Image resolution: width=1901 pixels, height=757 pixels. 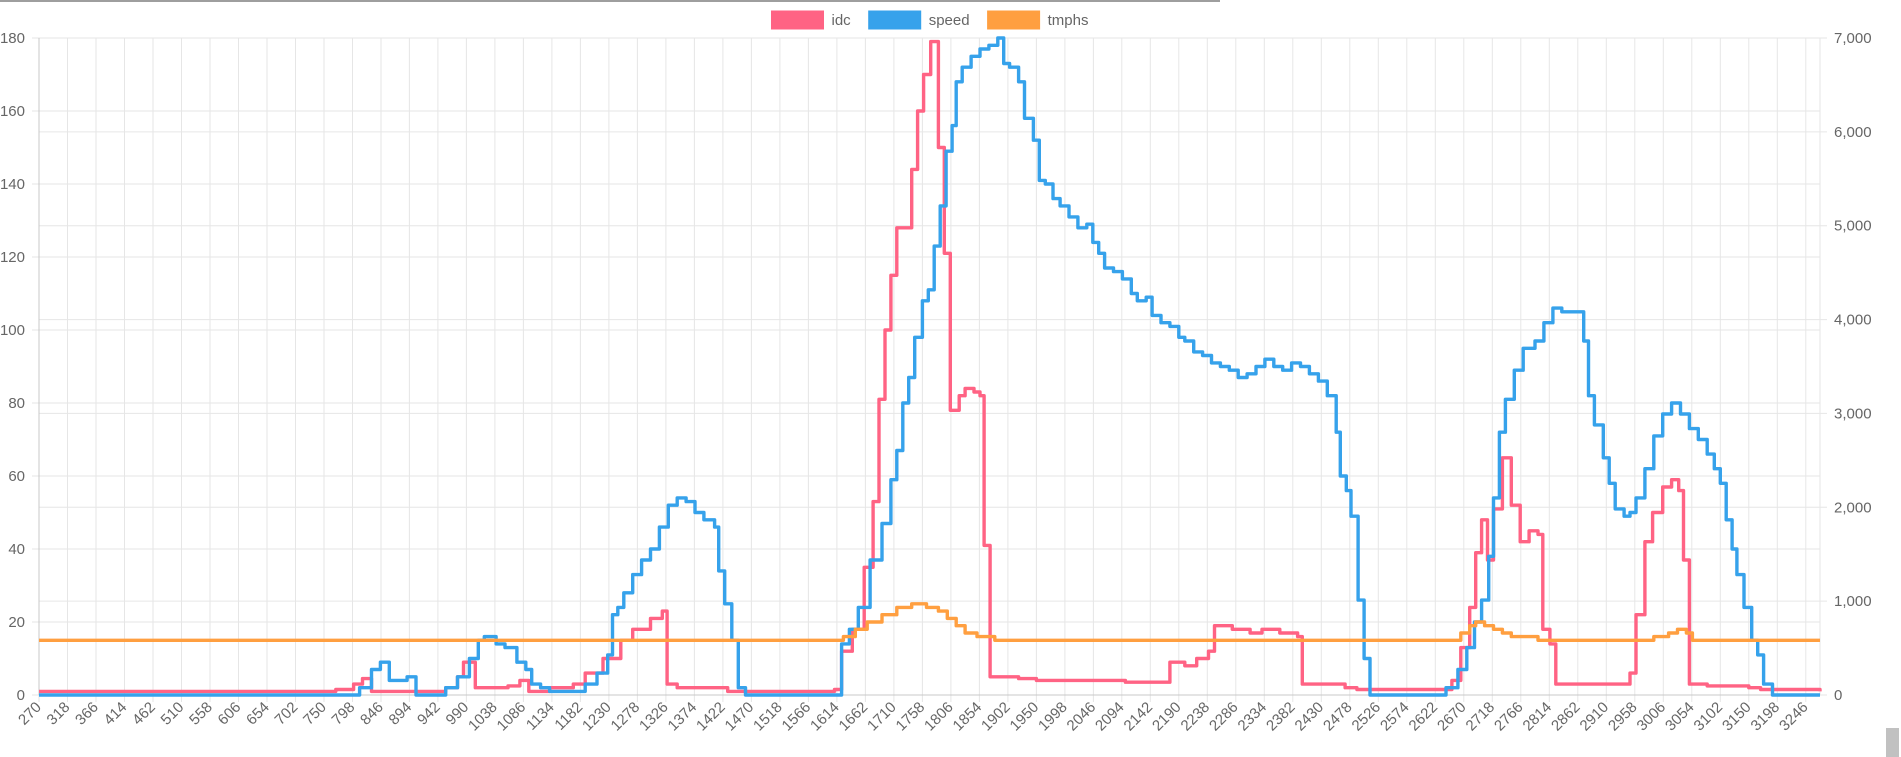 What do you see at coordinates (230, 714) in the screenshot?
I see `x-tick-label-606: 606` at bounding box center [230, 714].